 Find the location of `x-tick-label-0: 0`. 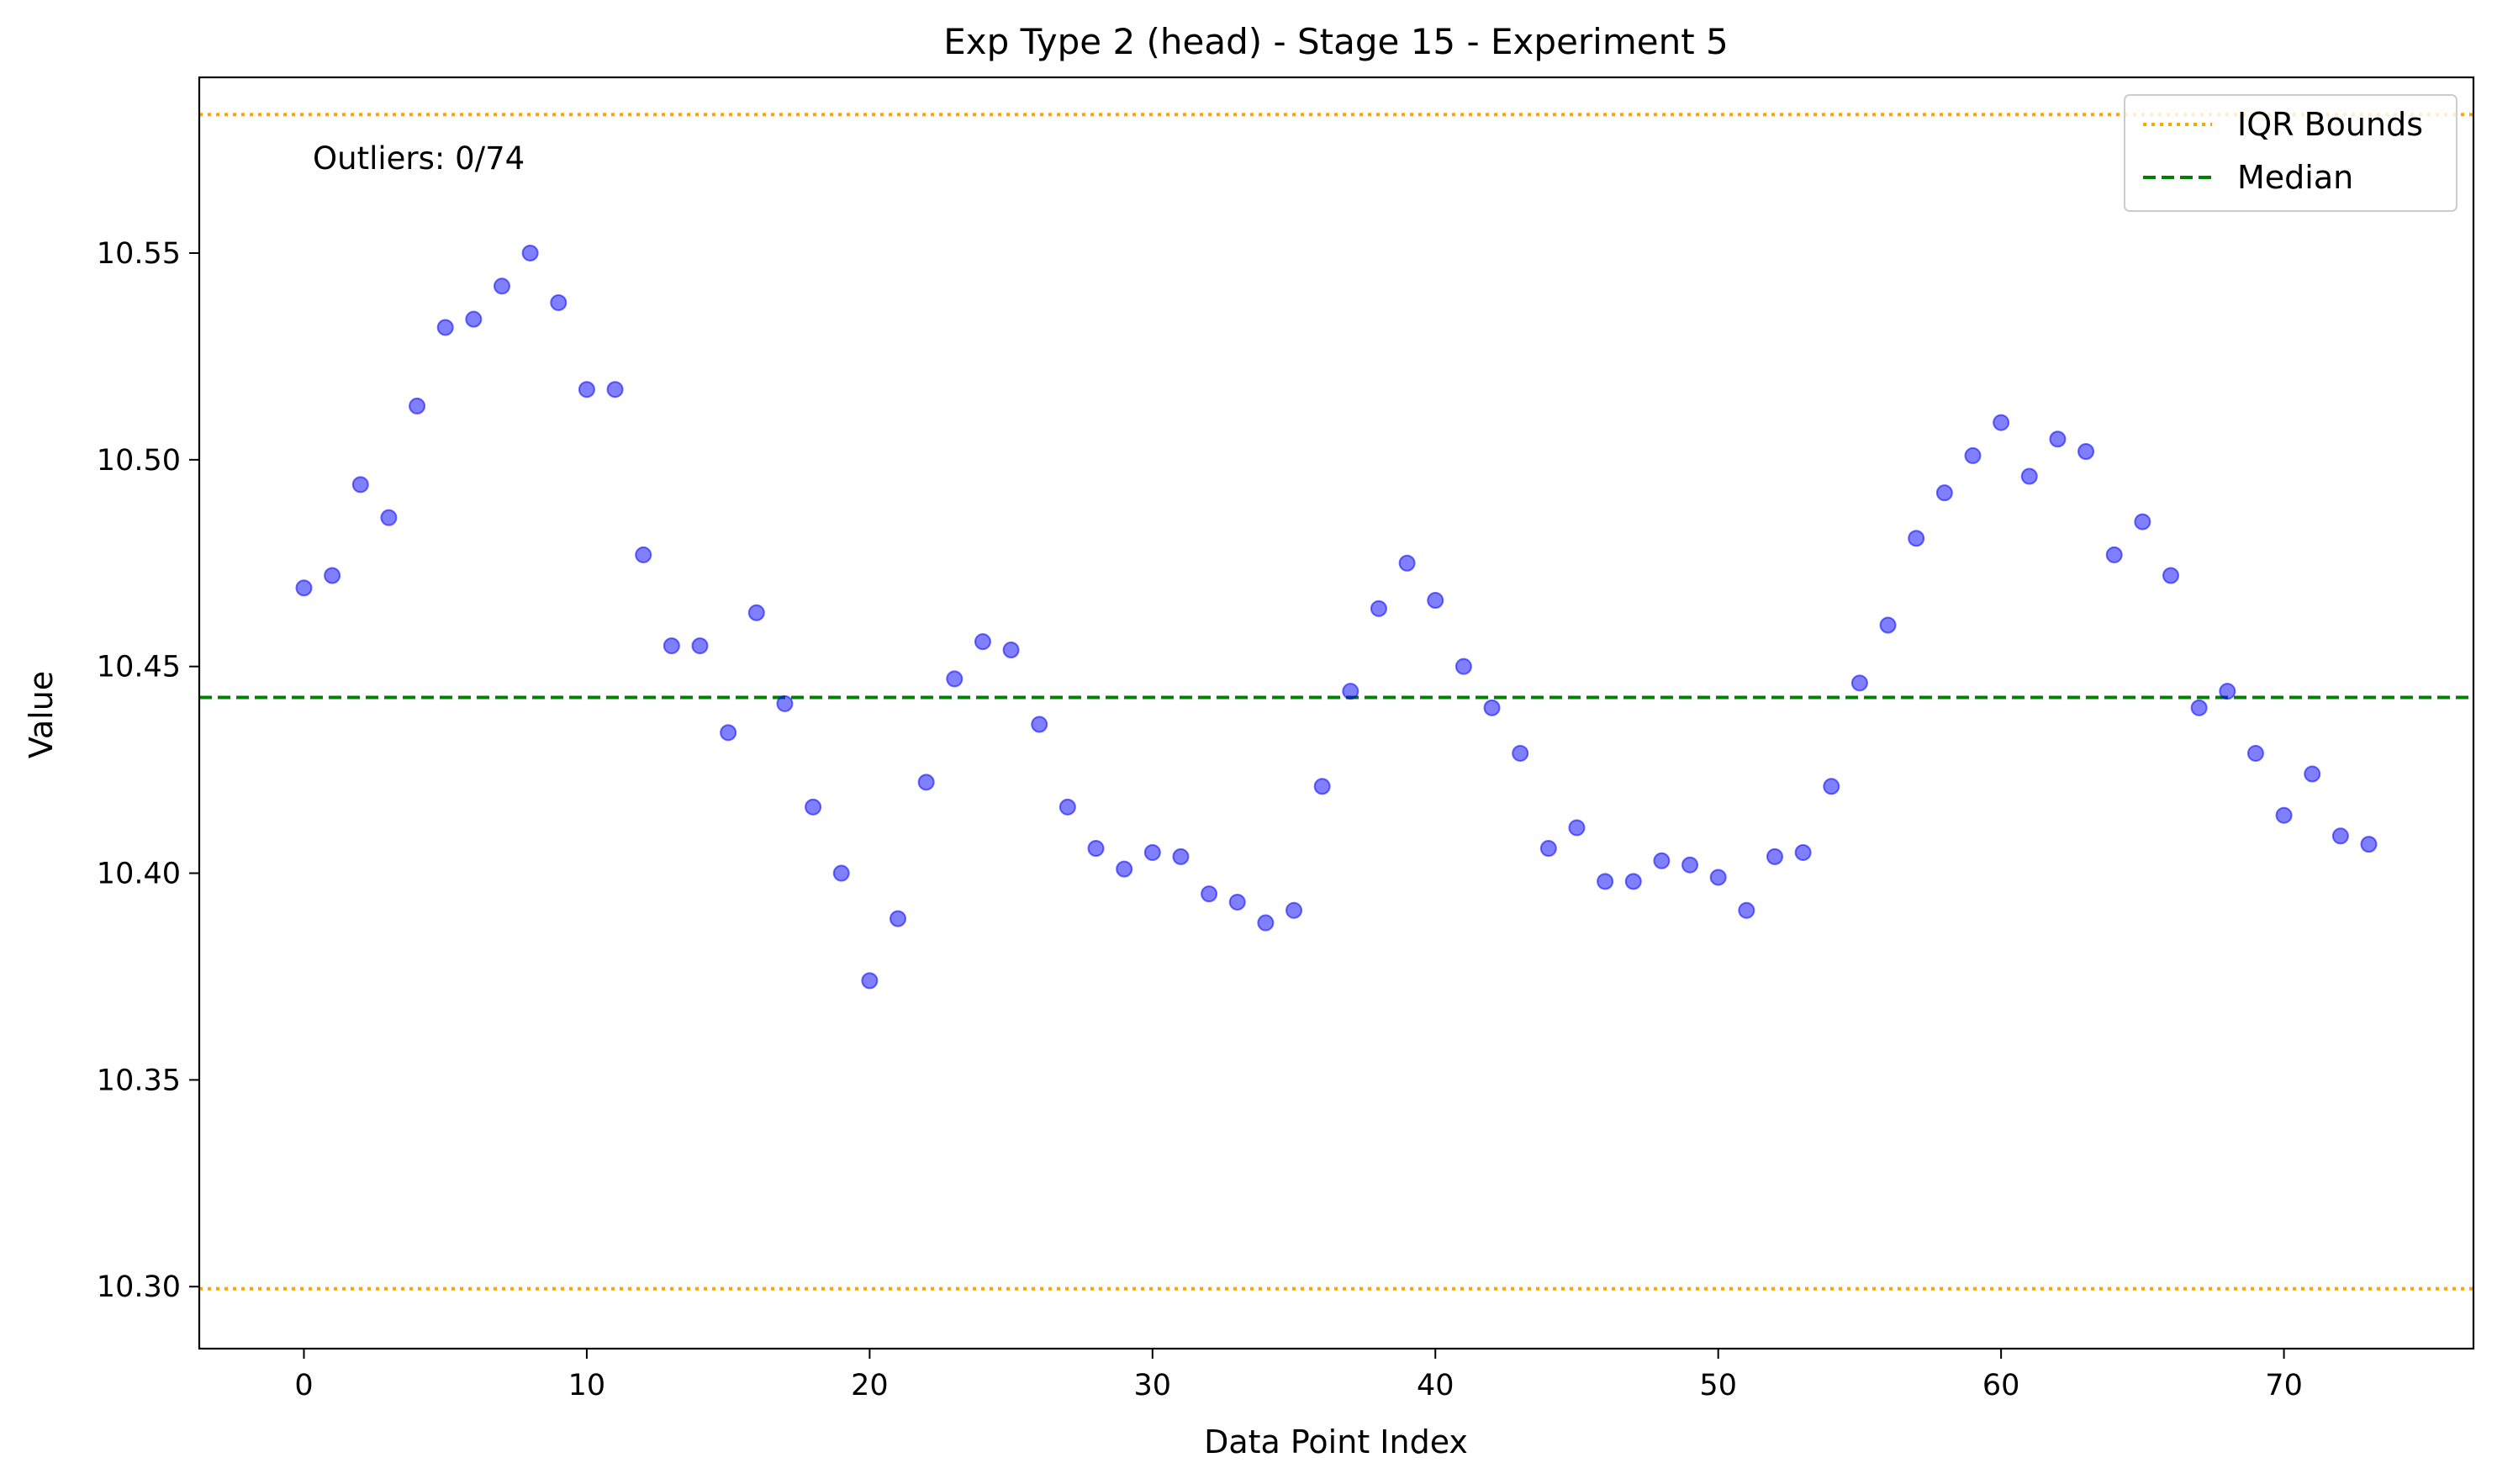

x-tick-label-0: 0 is located at coordinates (303, 1385).